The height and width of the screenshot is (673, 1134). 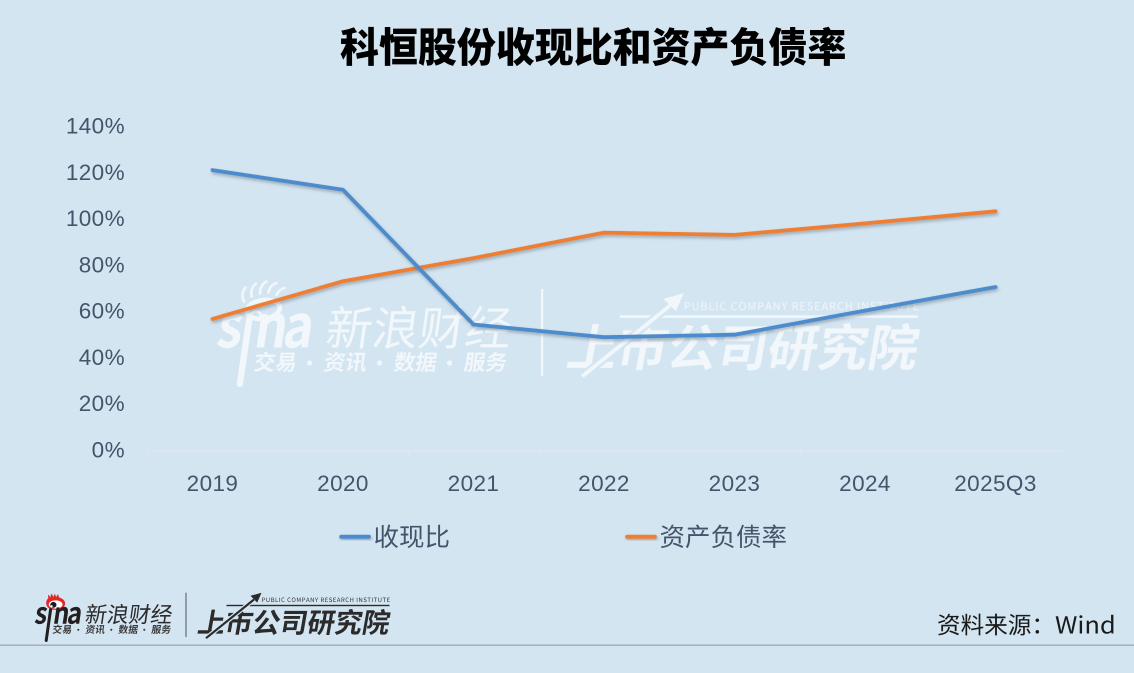 What do you see at coordinates (95, 172) in the screenshot?
I see `svg-text: 120%` at bounding box center [95, 172].